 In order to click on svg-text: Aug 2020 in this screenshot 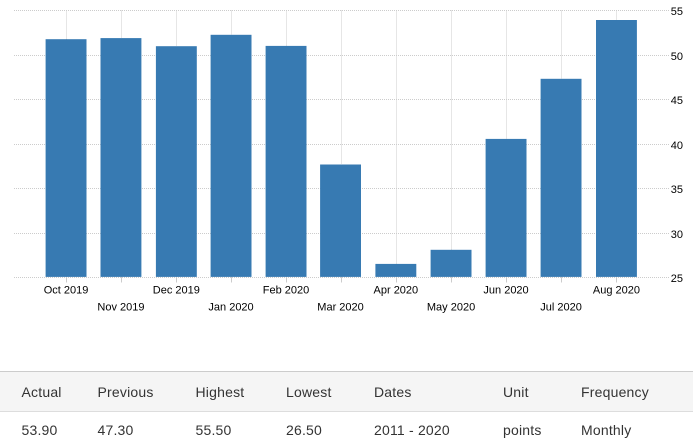, I will do `click(616, 290)`.